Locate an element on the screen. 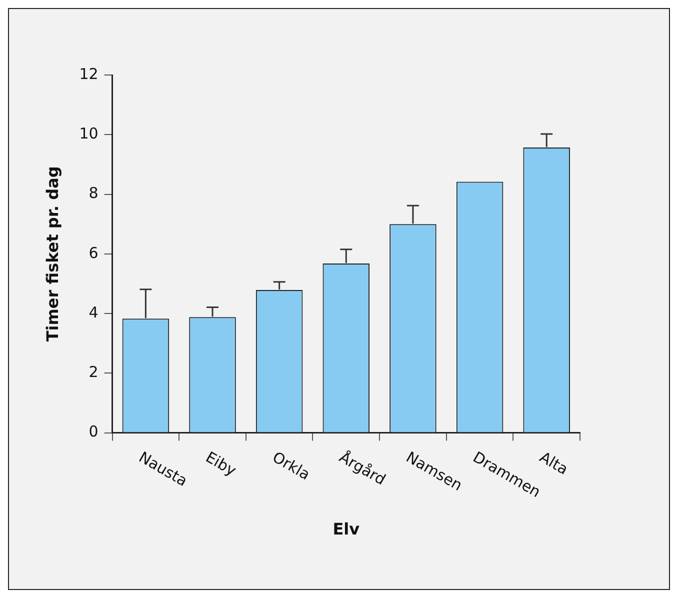 The height and width of the screenshot is (600, 680). y-tick-label: 6 is located at coordinates (93, 253).